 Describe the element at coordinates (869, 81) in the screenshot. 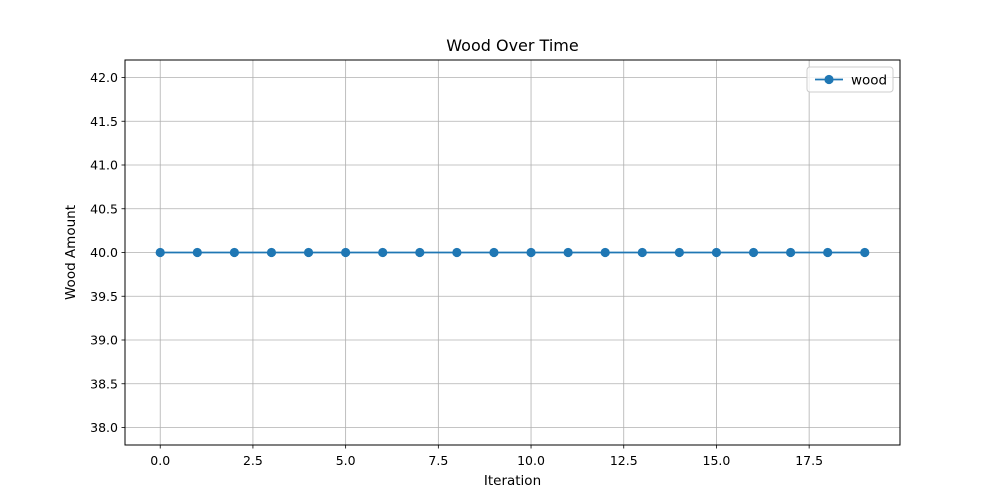

I see `legend-entry-label: wood` at that location.